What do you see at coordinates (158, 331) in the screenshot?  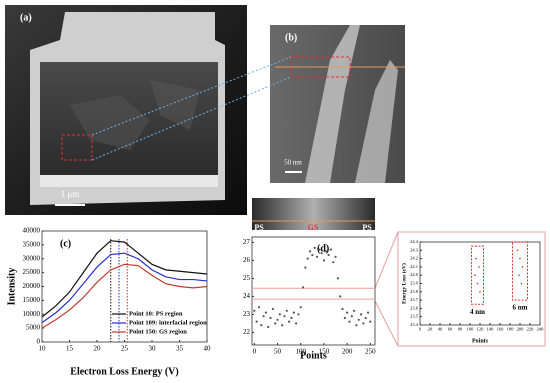 I see `legend-label: Point 150: GS region` at bounding box center [158, 331].